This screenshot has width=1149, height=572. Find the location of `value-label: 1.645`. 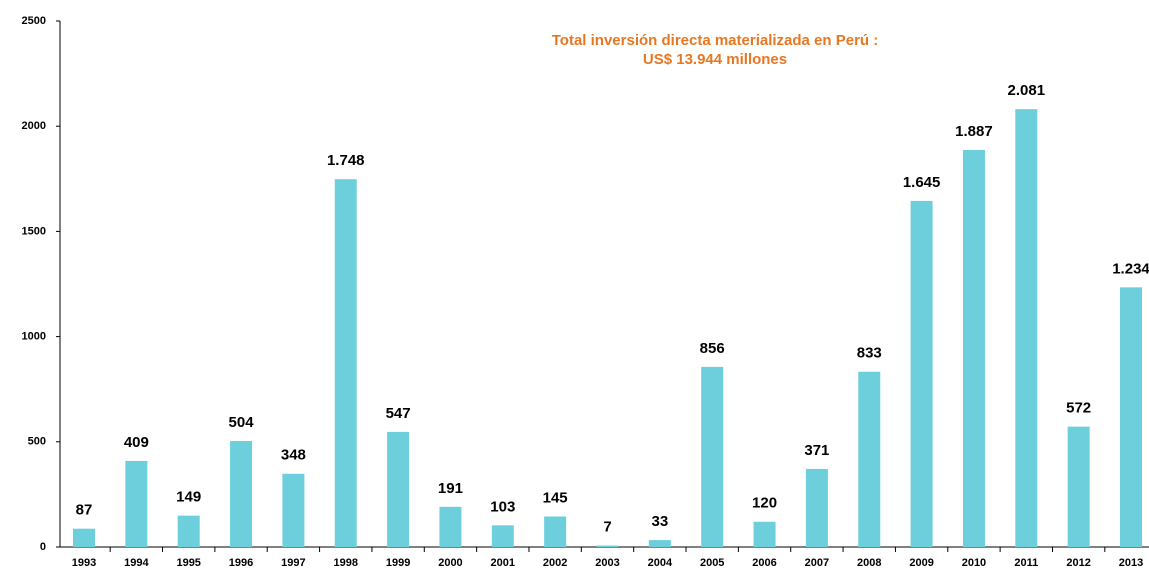

value-label: 1.645 is located at coordinates (922, 182).